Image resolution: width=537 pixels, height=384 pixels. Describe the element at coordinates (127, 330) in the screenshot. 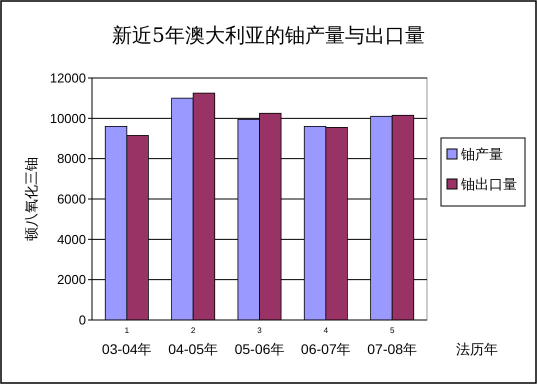

I see `text: 1` at that location.